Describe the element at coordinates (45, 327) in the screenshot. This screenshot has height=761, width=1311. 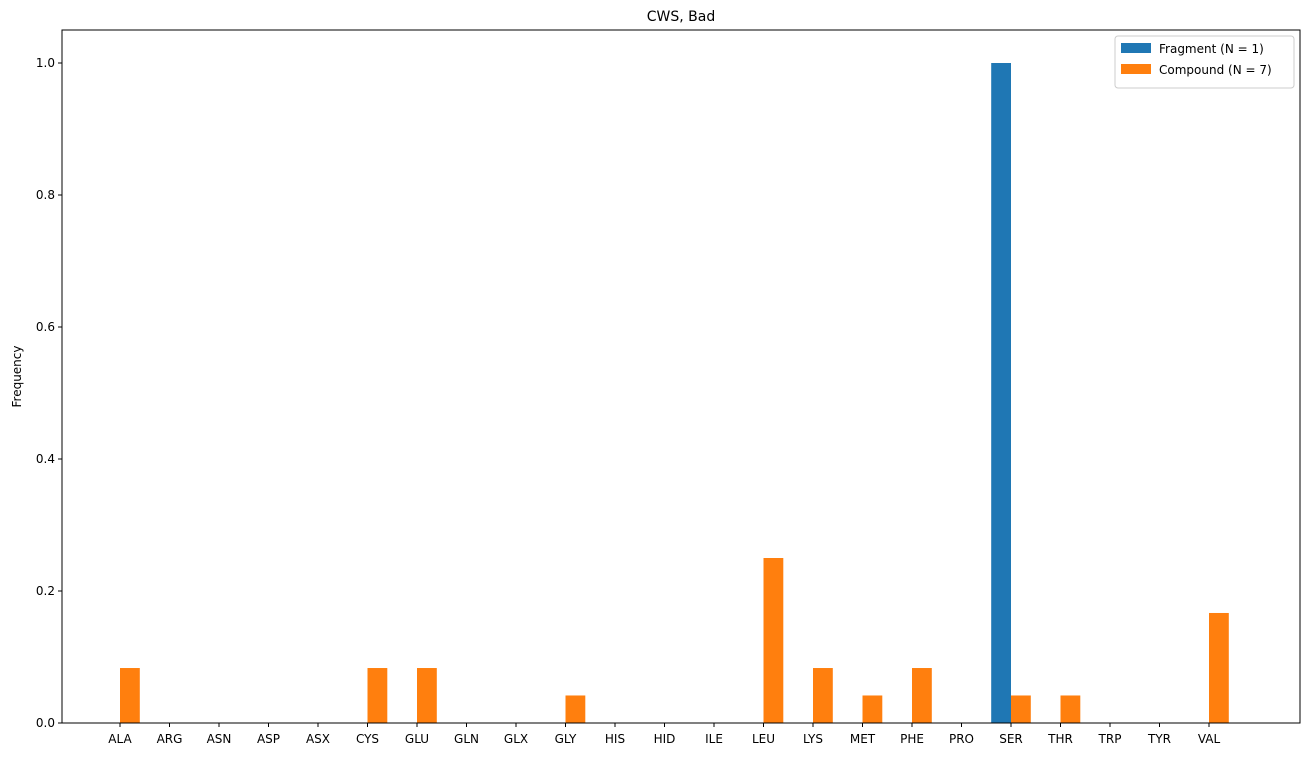
I see `y-tick-label: 0.6` at that location.